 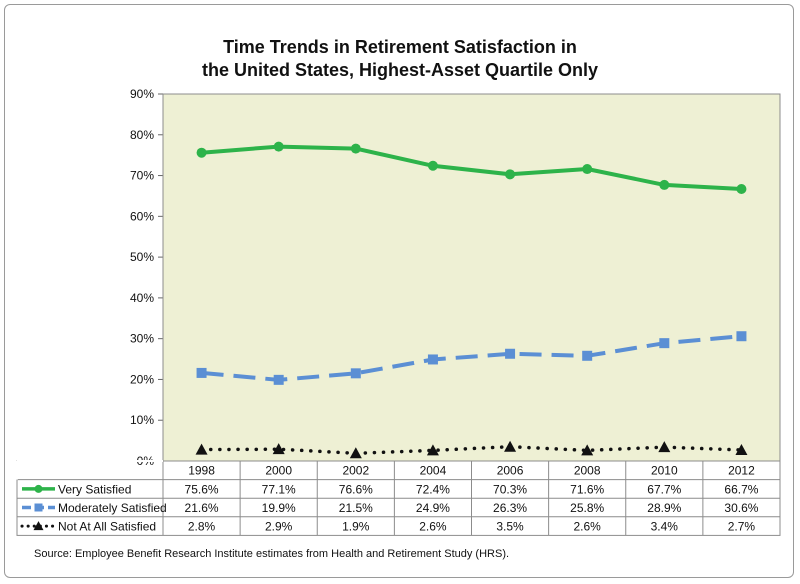 What do you see at coordinates (107, 527) in the screenshot?
I see `legend-series-name: Not At All Satisfied` at bounding box center [107, 527].